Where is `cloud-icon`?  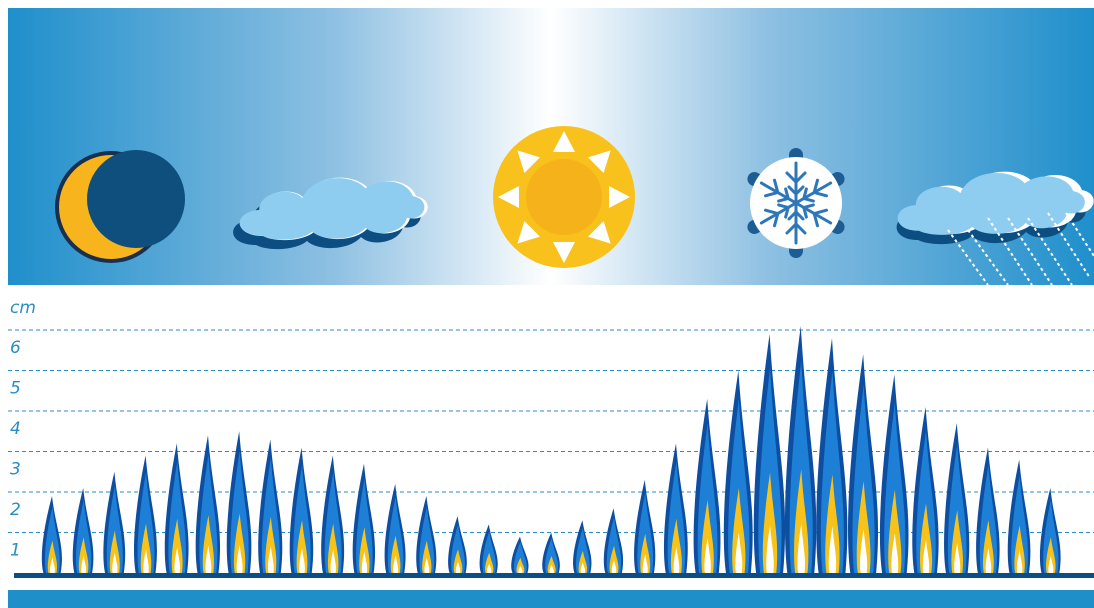
cloud-icon is located at coordinates (330, 213).